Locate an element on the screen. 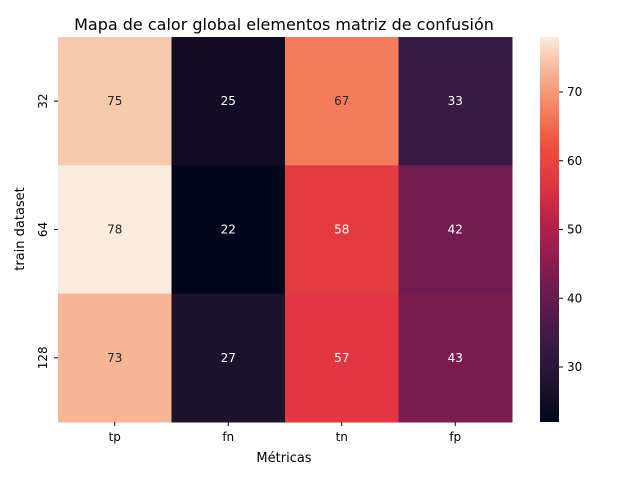 The width and height of the screenshot is (640, 484). cell-value-label: 22 is located at coordinates (228, 230).